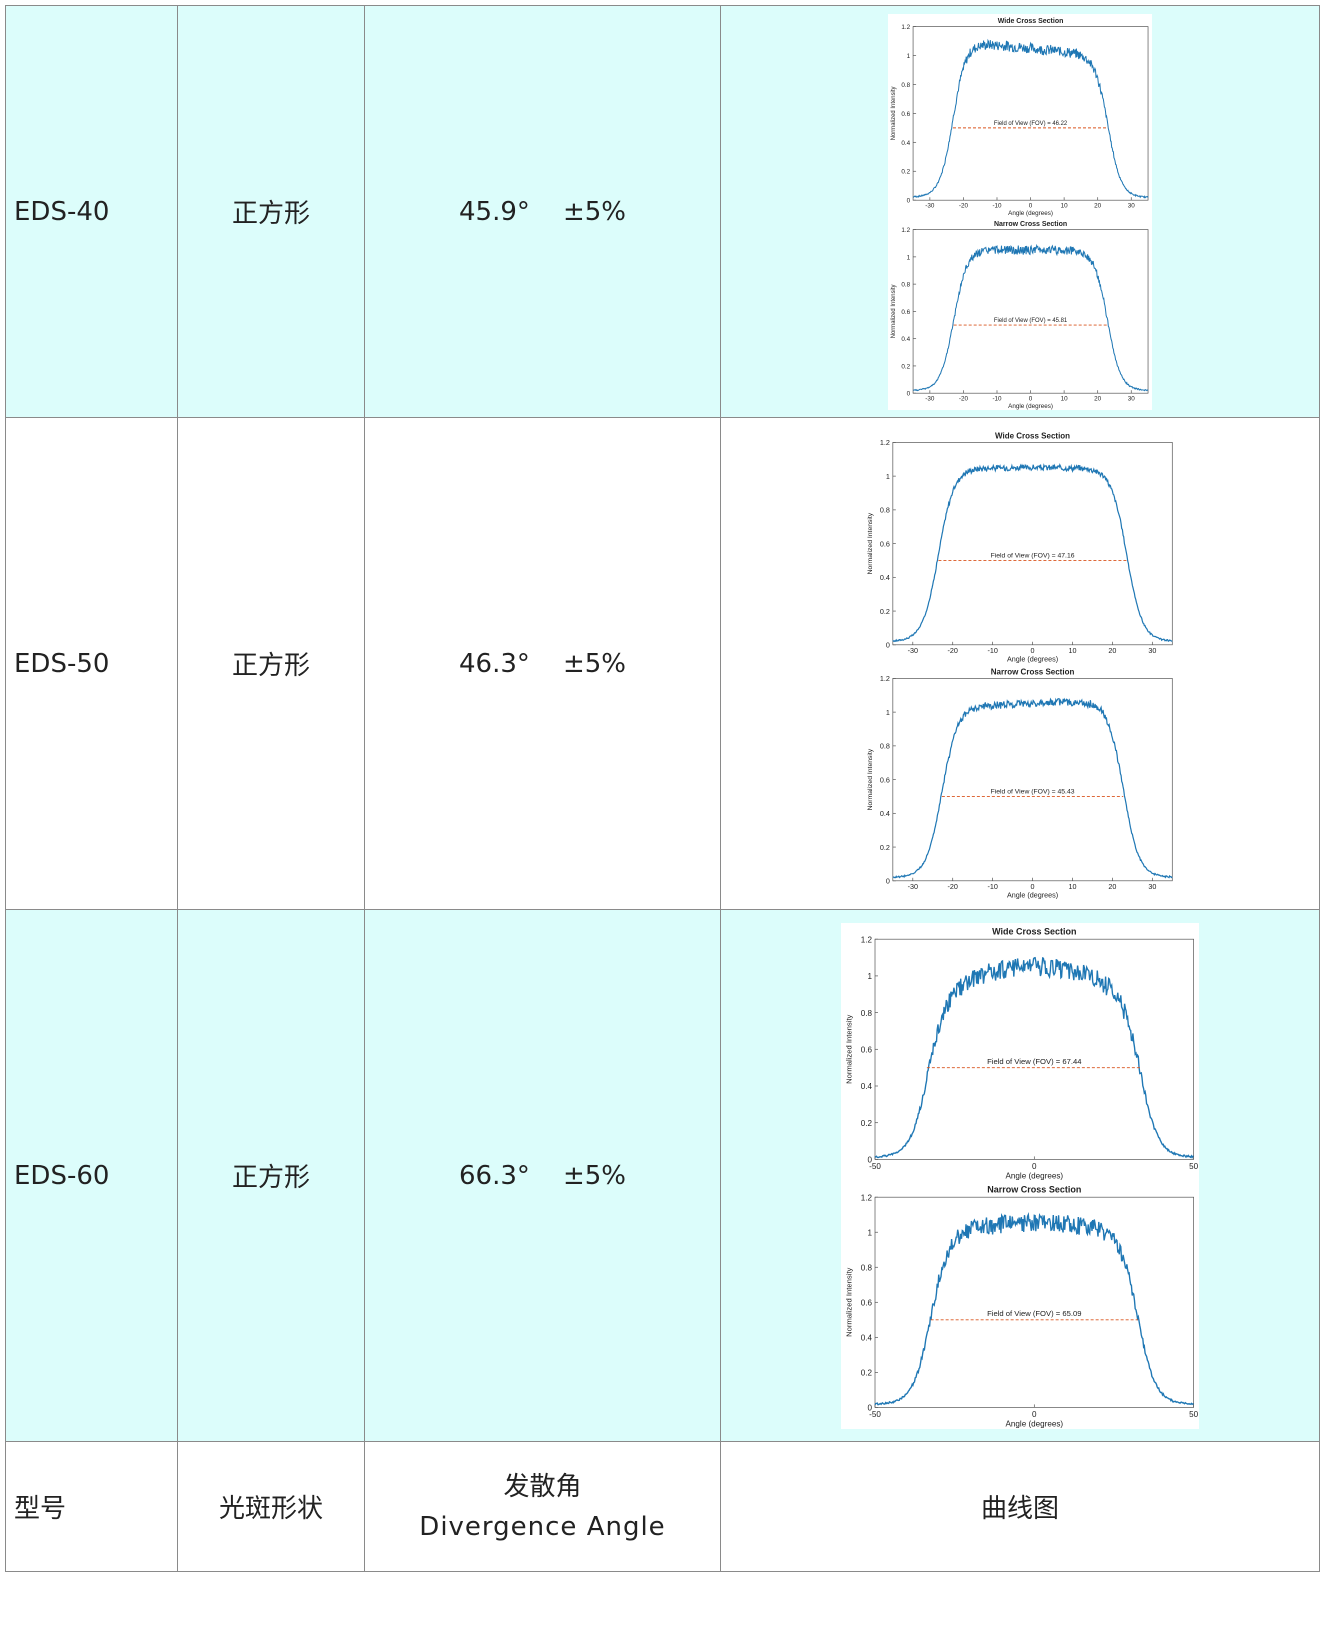 The image size is (1322, 1638). Describe the element at coordinates (594, 211) in the screenshot. I see `angle-tolerance: ±5%` at that location.